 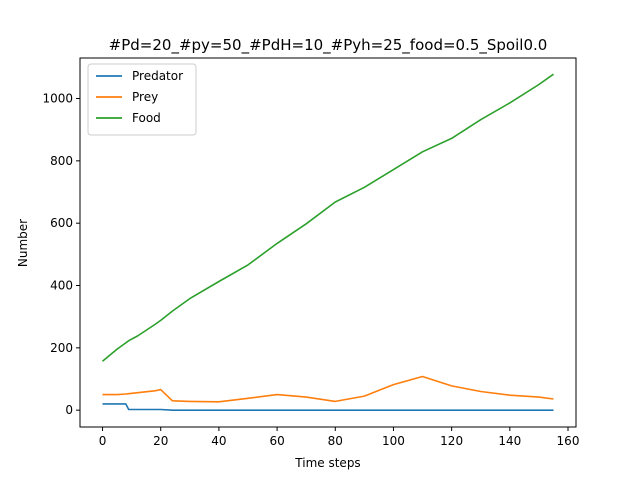 What do you see at coordinates (103, 441) in the screenshot?
I see `x-tick-label: 0` at bounding box center [103, 441].